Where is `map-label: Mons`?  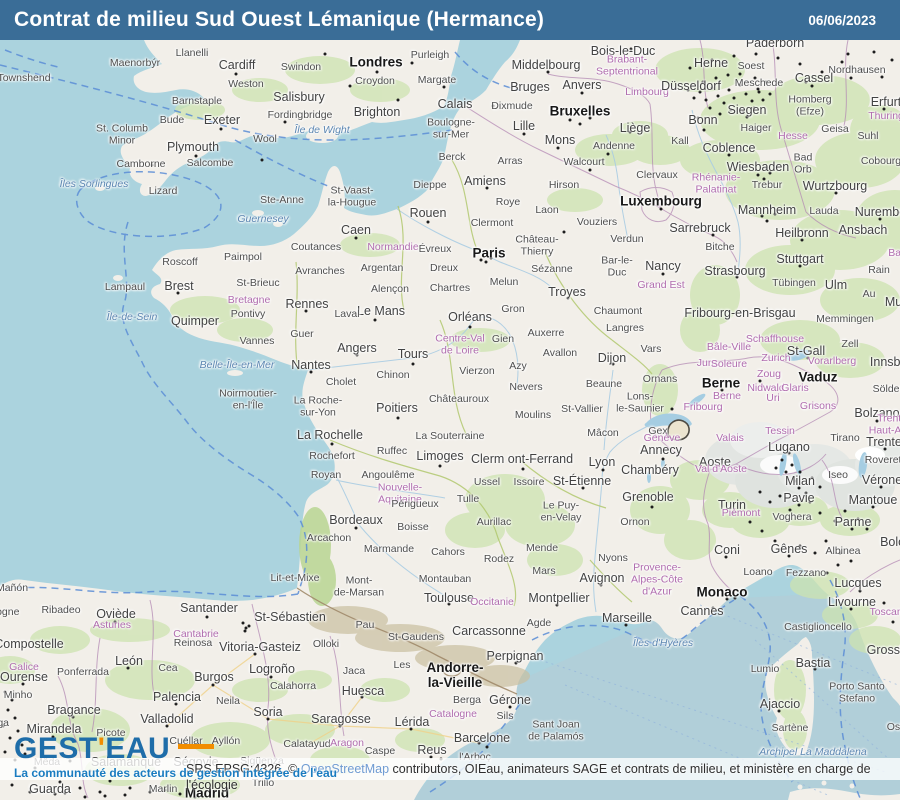
map-label: Mons is located at coordinates (560, 140).